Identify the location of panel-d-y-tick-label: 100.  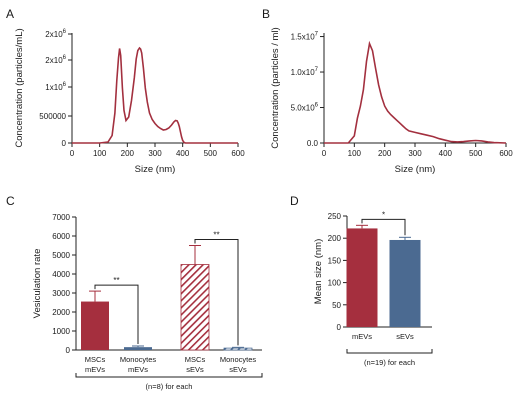
(335, 283).